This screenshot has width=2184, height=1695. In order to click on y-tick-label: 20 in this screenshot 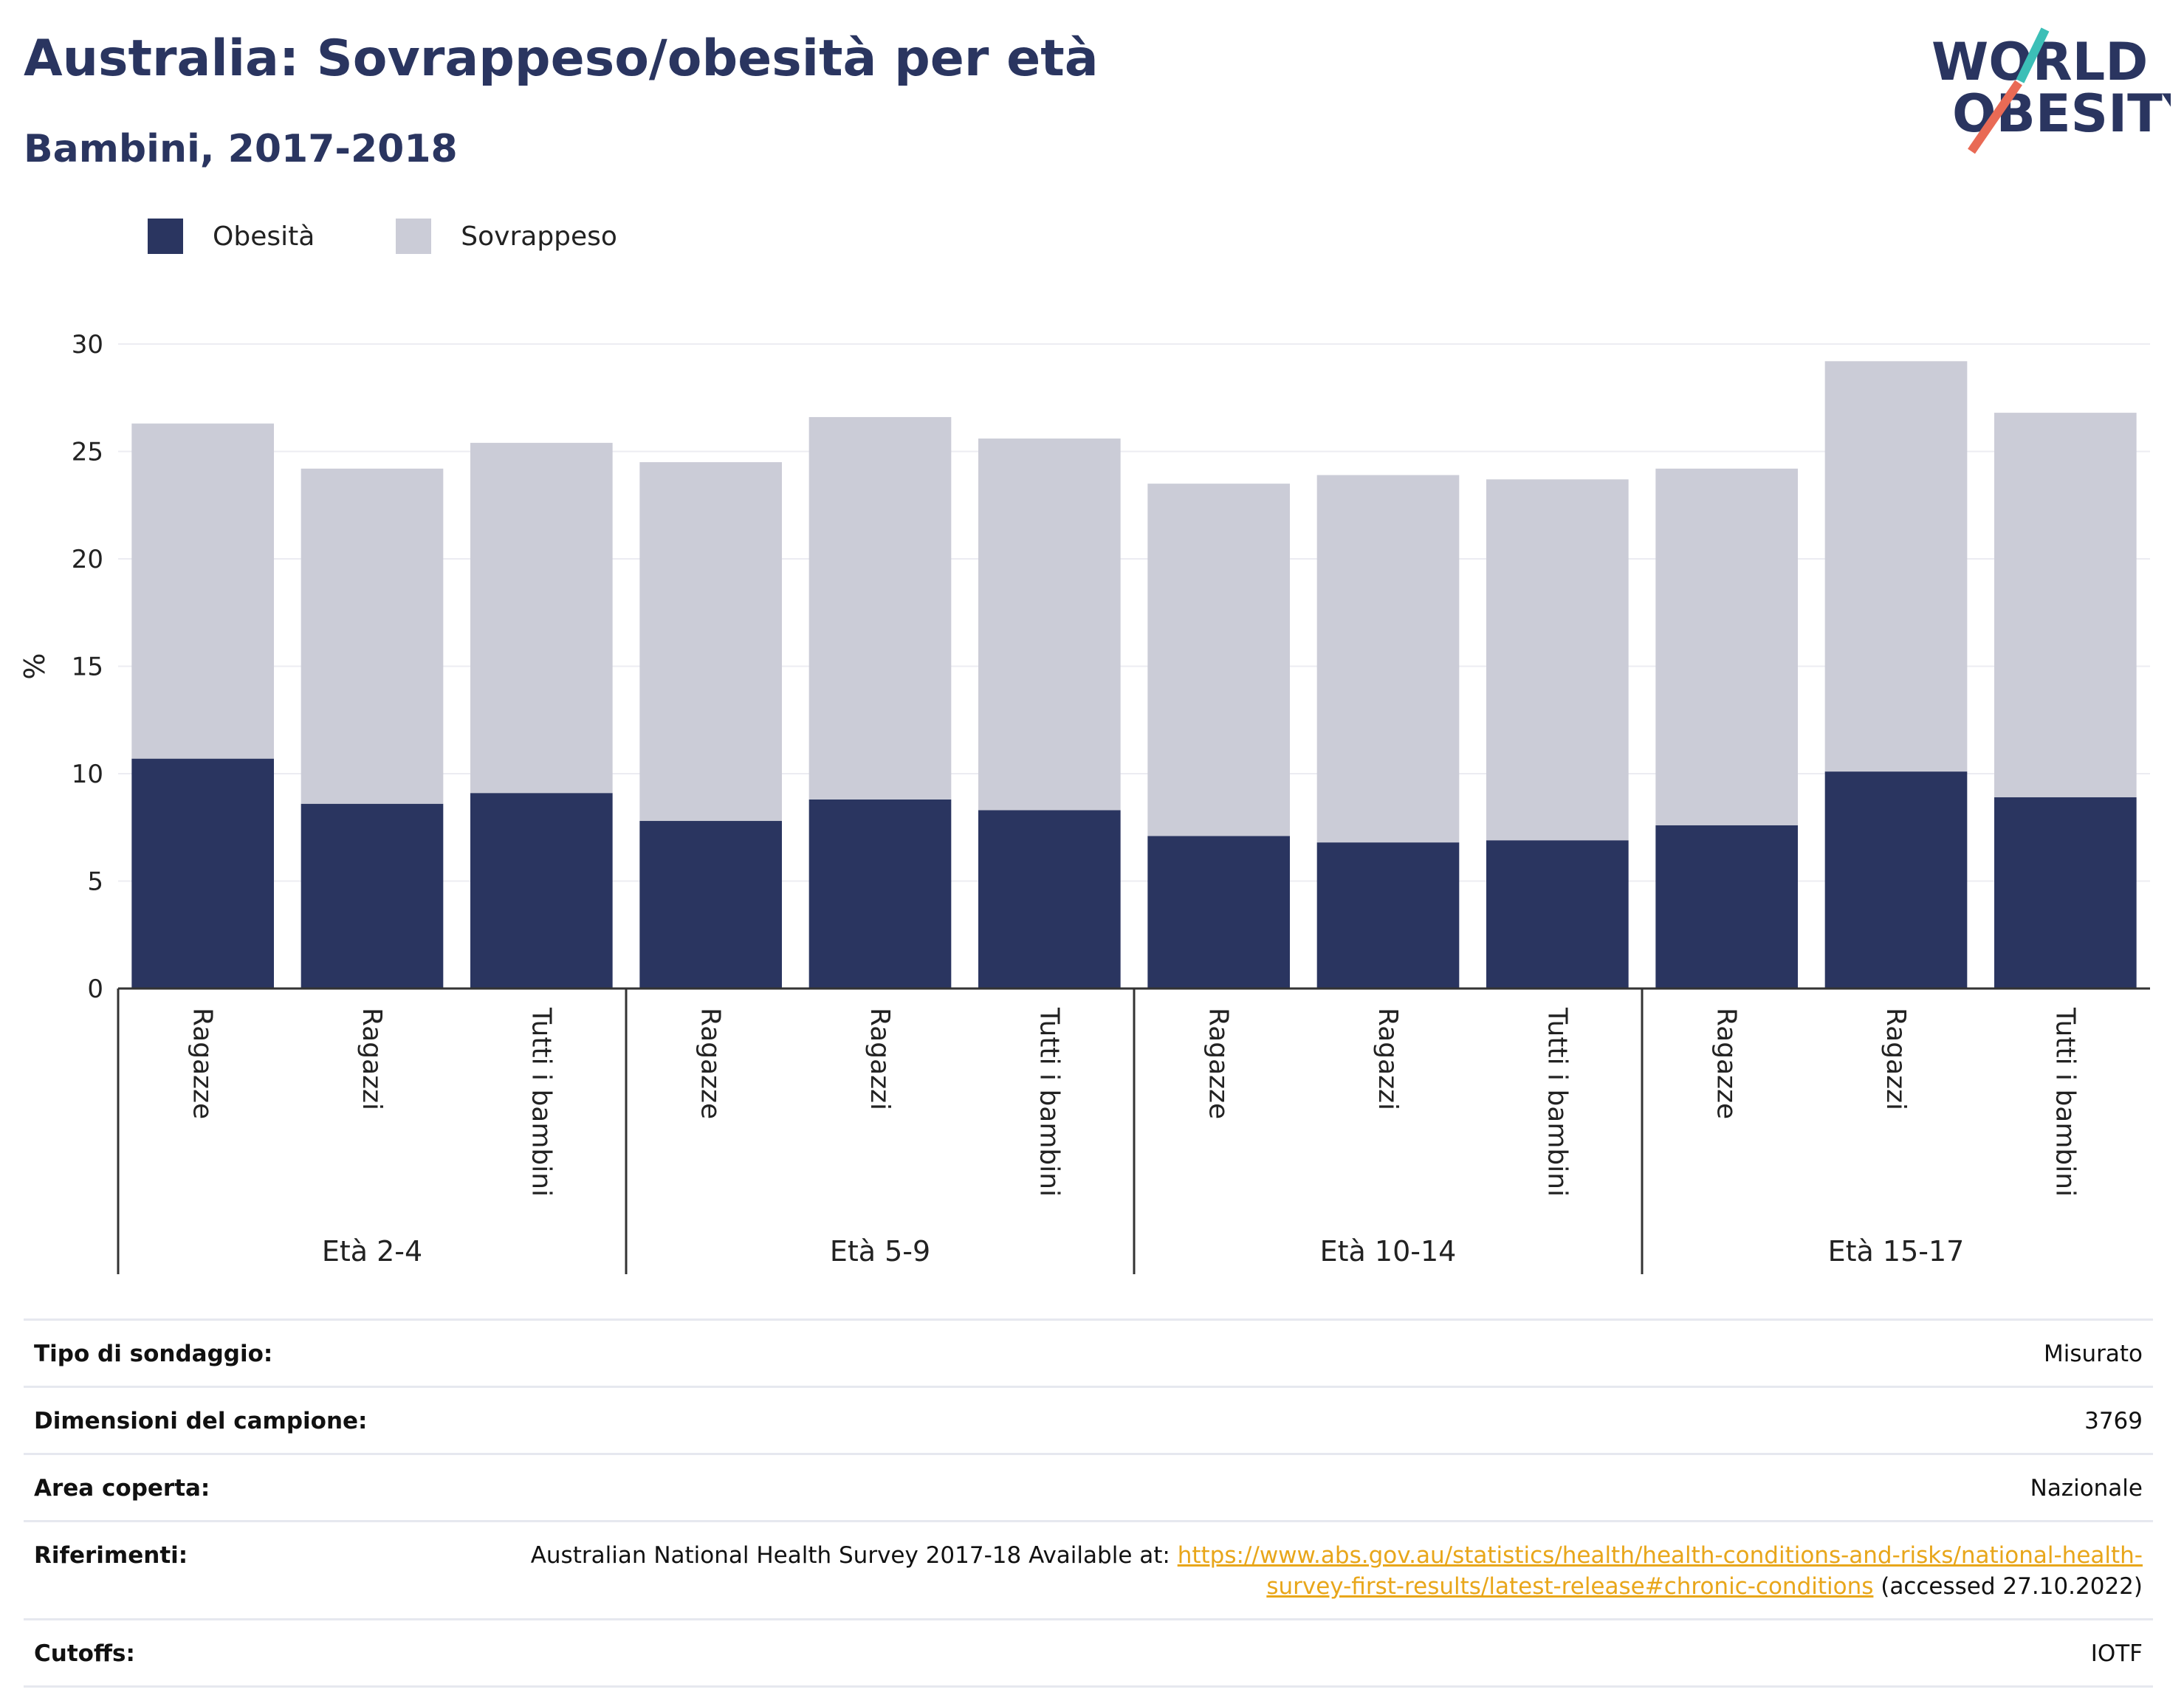, I will do `click(87, 559)`.